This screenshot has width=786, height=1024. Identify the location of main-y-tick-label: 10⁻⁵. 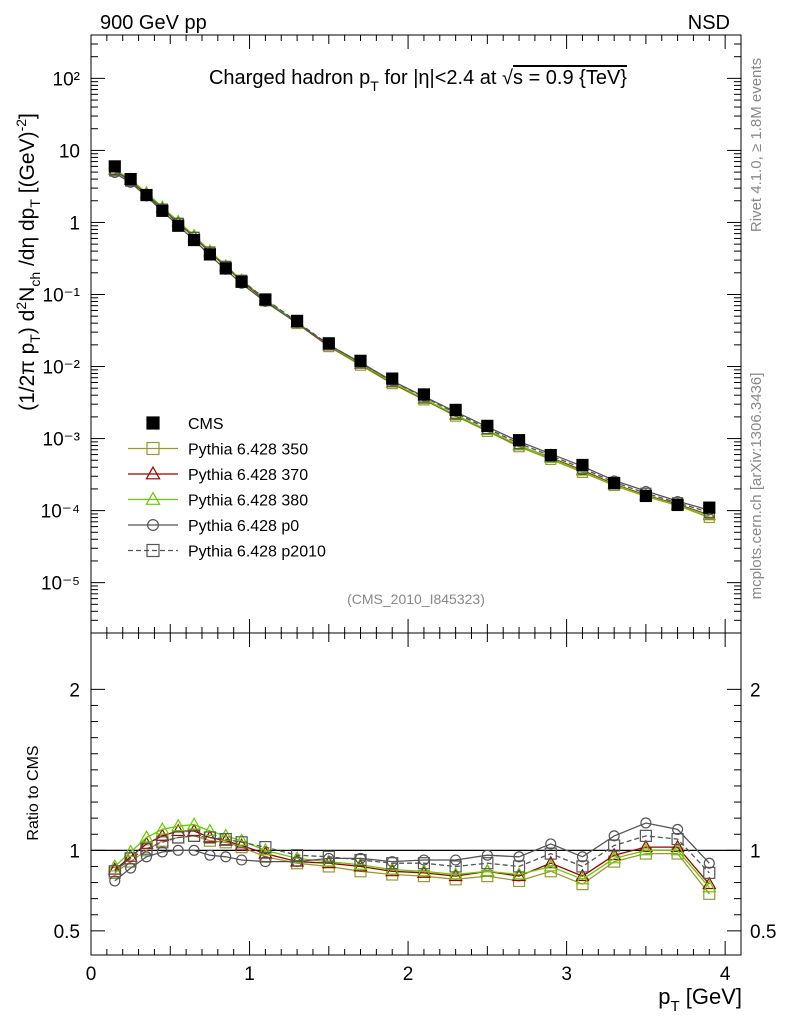
(60, 584).